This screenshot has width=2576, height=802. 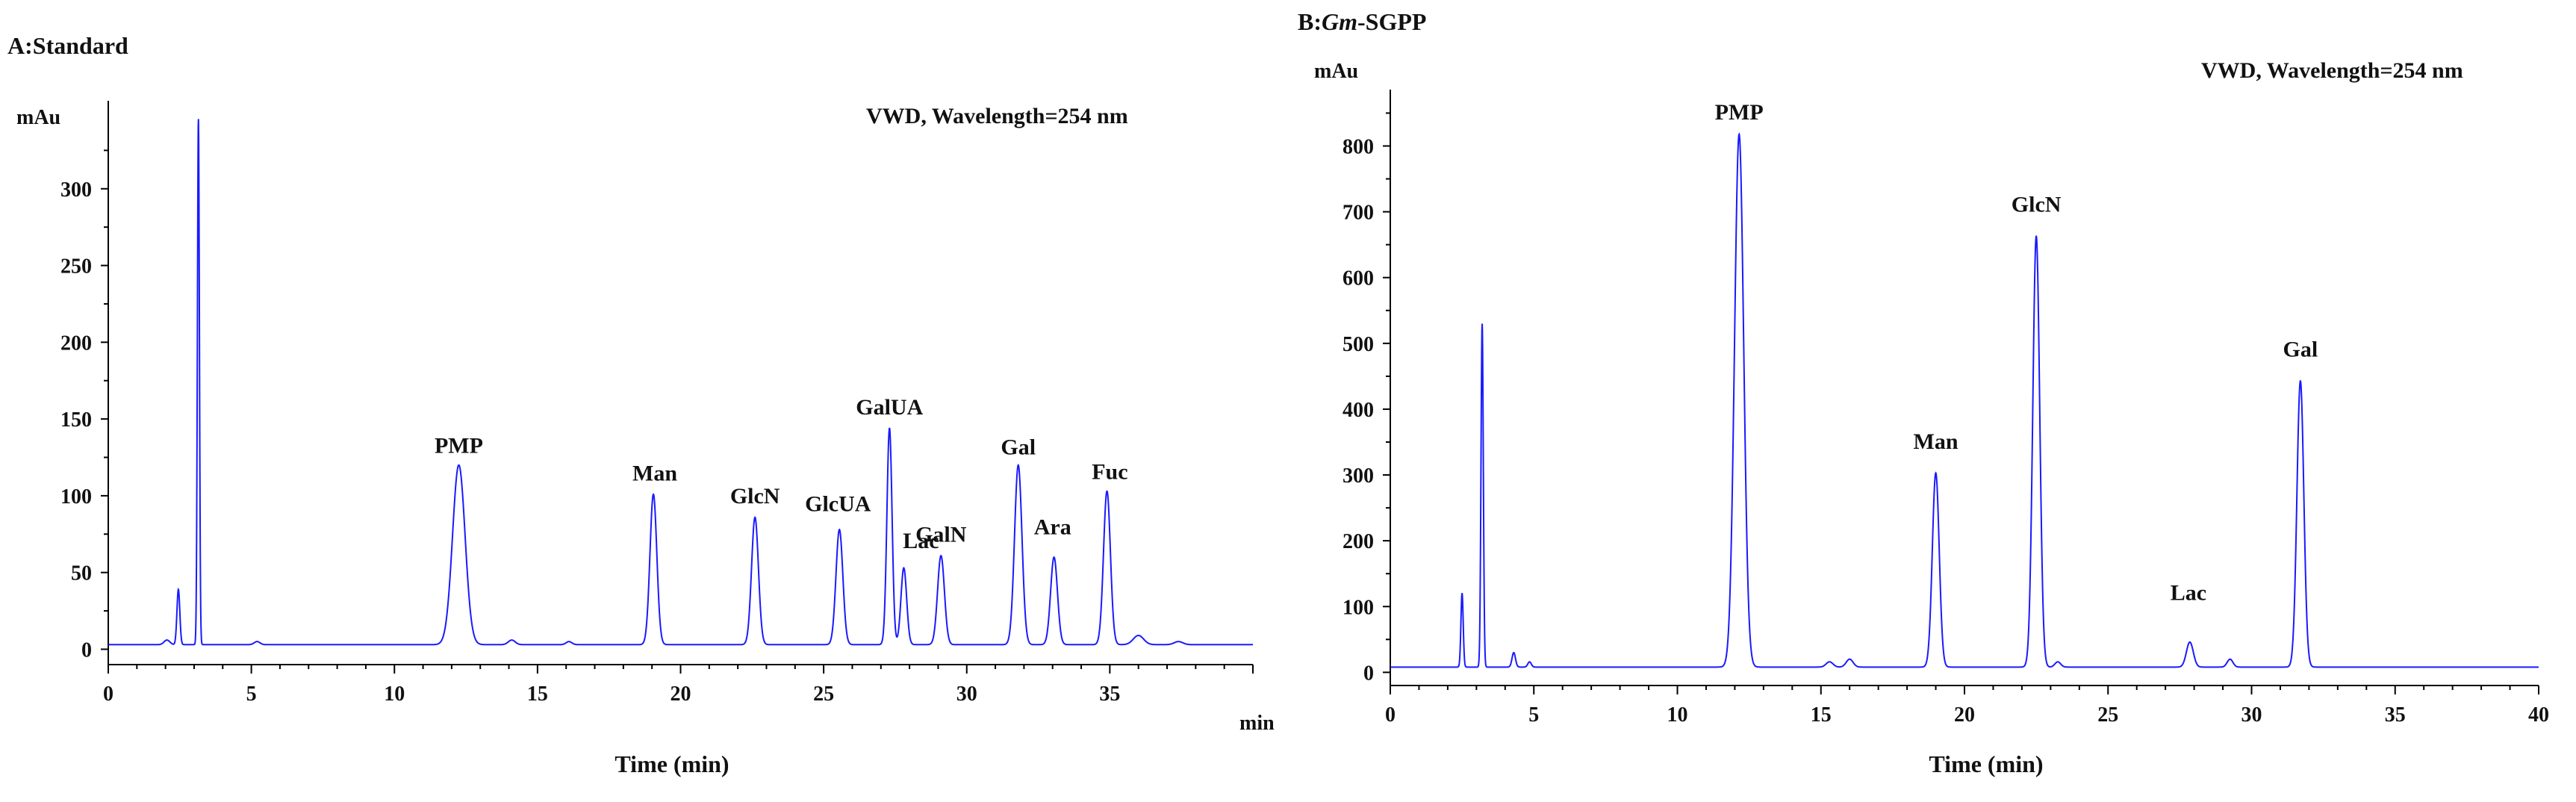 I want to click on b-x-tick-label: 15, so click(x=1821, y=715).